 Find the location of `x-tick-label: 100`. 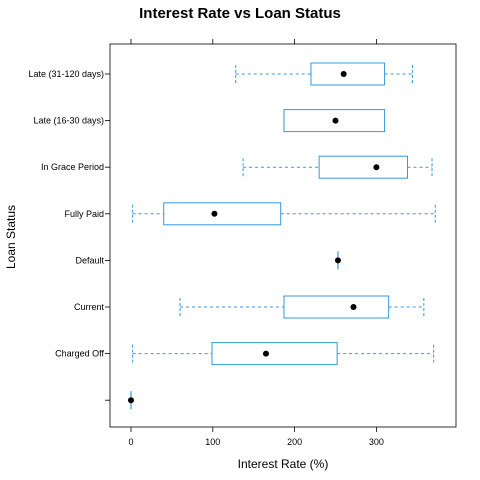

x-tick-label: 100 is located at coordinates (212, 442).